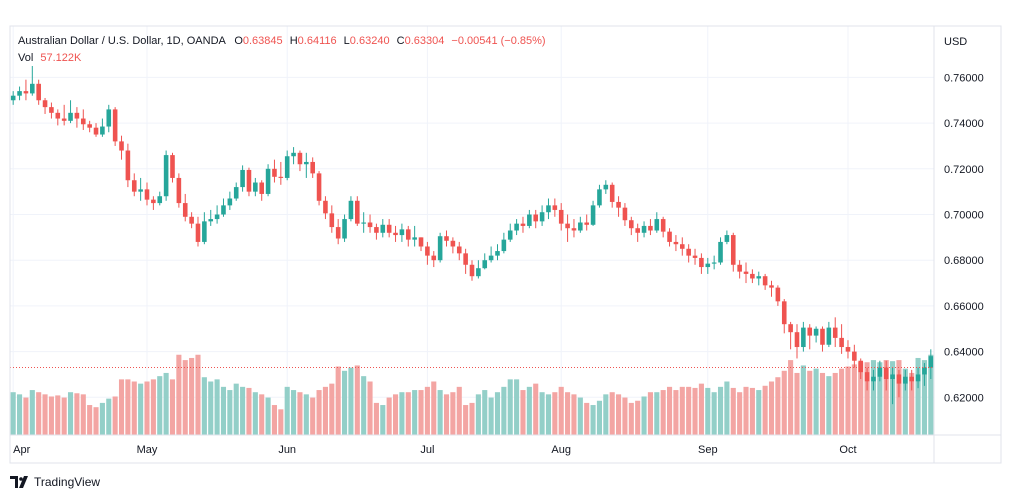 Image resolution: width=1012 pixels, height=498 pixels. Describe the element at coordinates (964, 170) in the screenshot. I see `y-tick-label: 0.72000` at that location.